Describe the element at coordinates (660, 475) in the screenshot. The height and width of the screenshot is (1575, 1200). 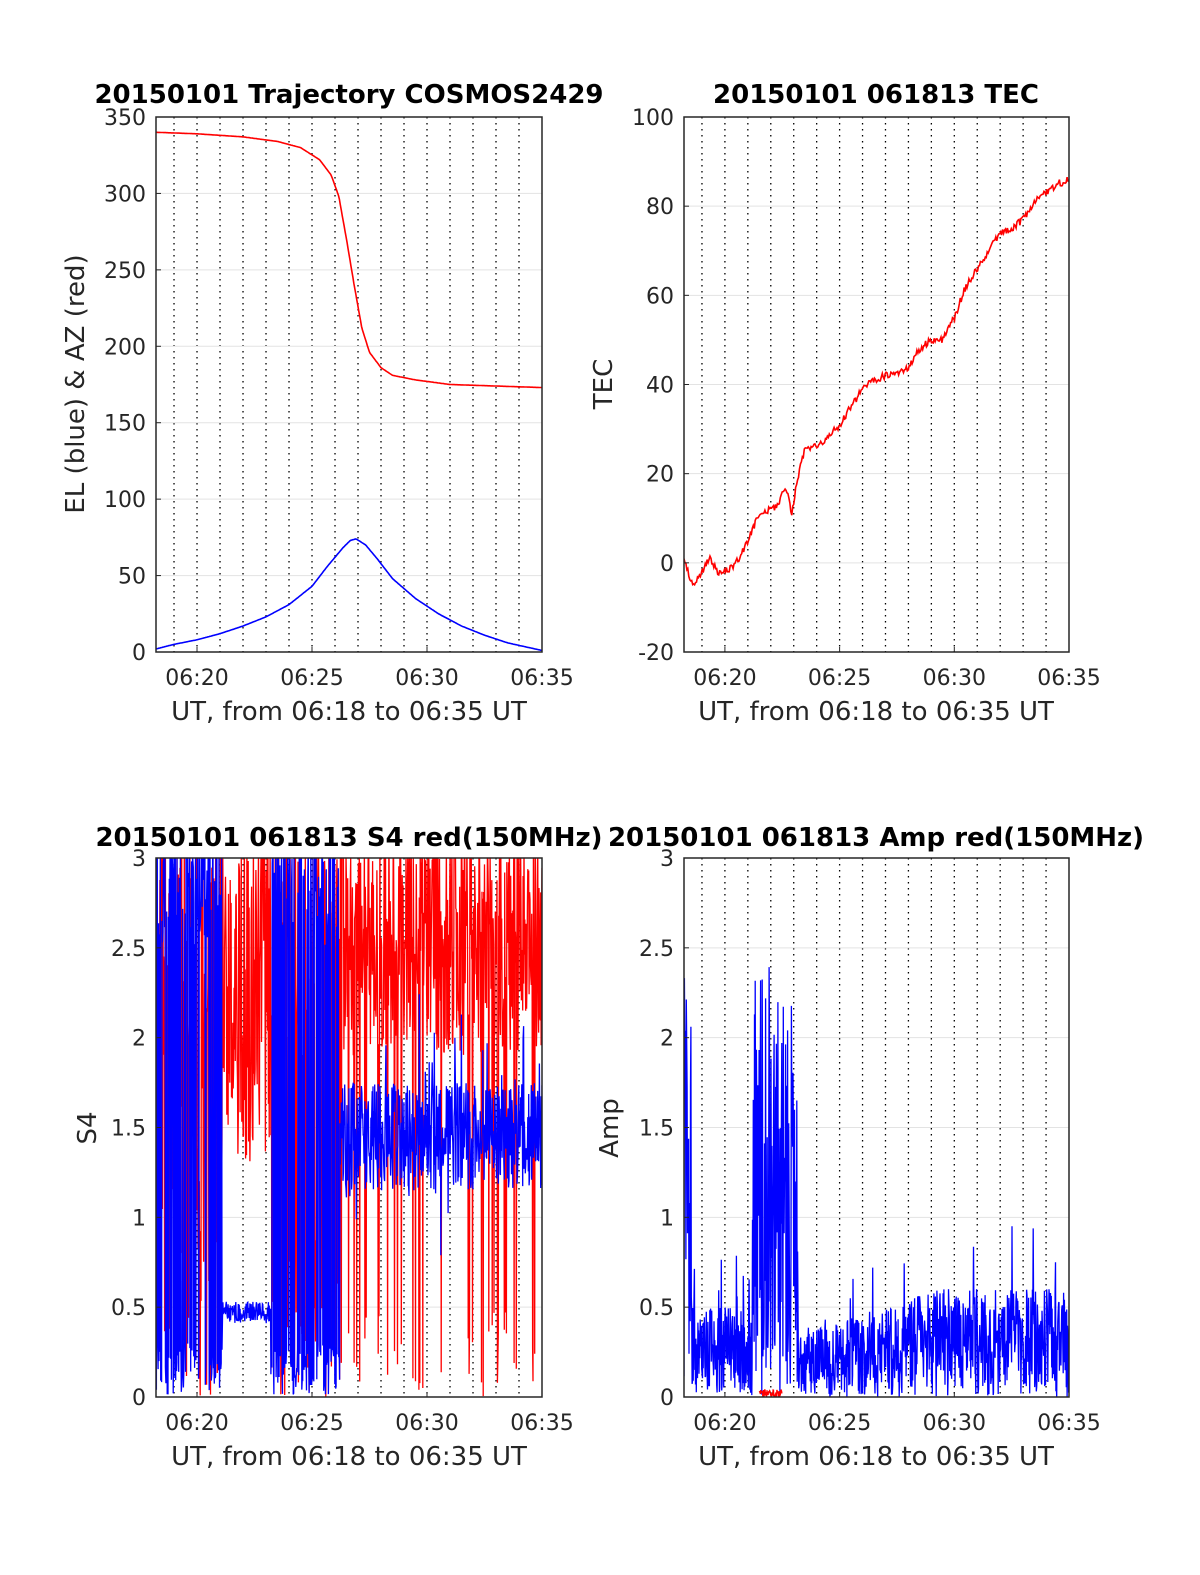
I see `y-tick-label: 20` at that location.